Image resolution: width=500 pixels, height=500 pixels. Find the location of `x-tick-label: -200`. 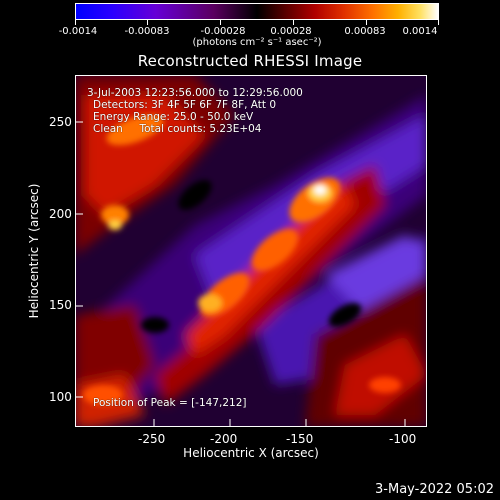

x-tick-label: -200 is located at coordinates (224, 439).